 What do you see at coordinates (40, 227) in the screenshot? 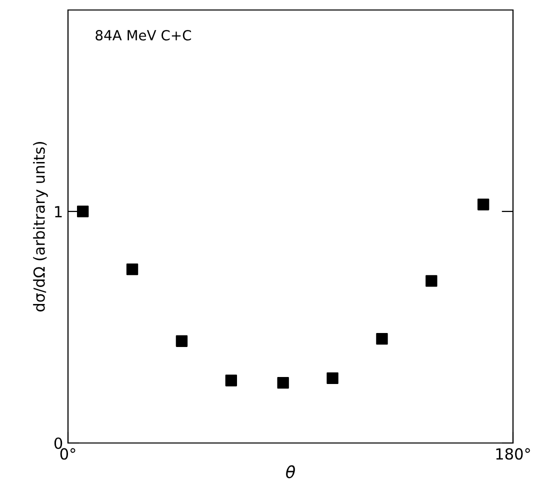
I see `y-axis-title: dσ/dΩ (arbitrary units)` at bounding box center [40, 227].